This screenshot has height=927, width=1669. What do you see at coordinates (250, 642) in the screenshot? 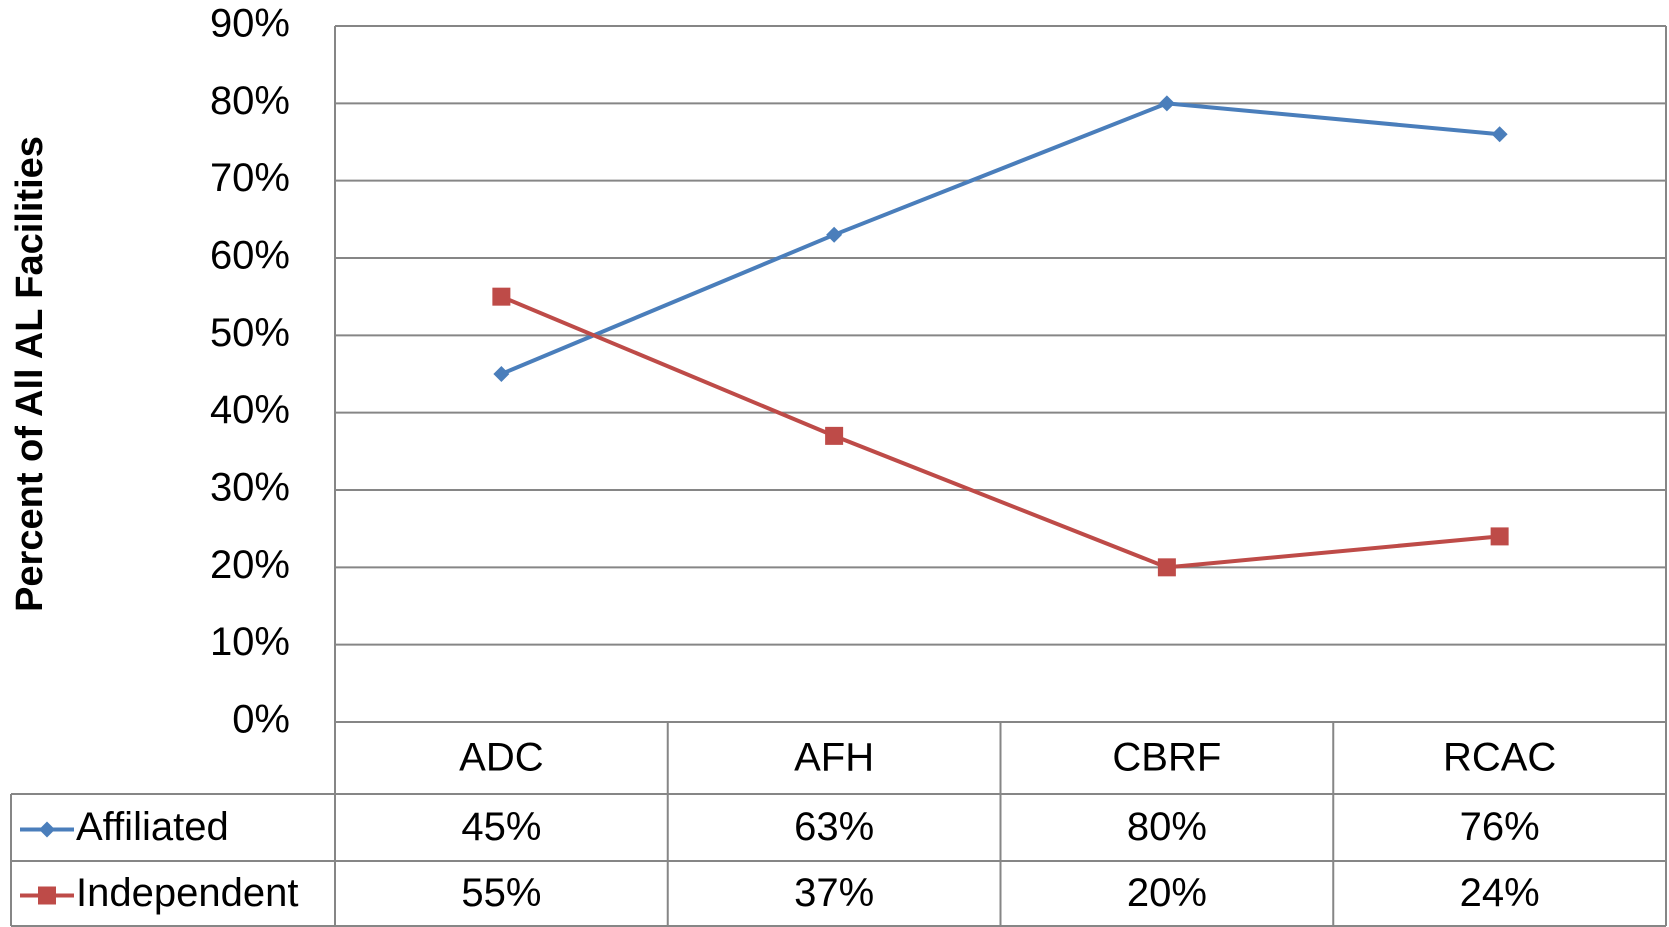
I see `y-tick-label: 10%` at bounding box center [250, 642].